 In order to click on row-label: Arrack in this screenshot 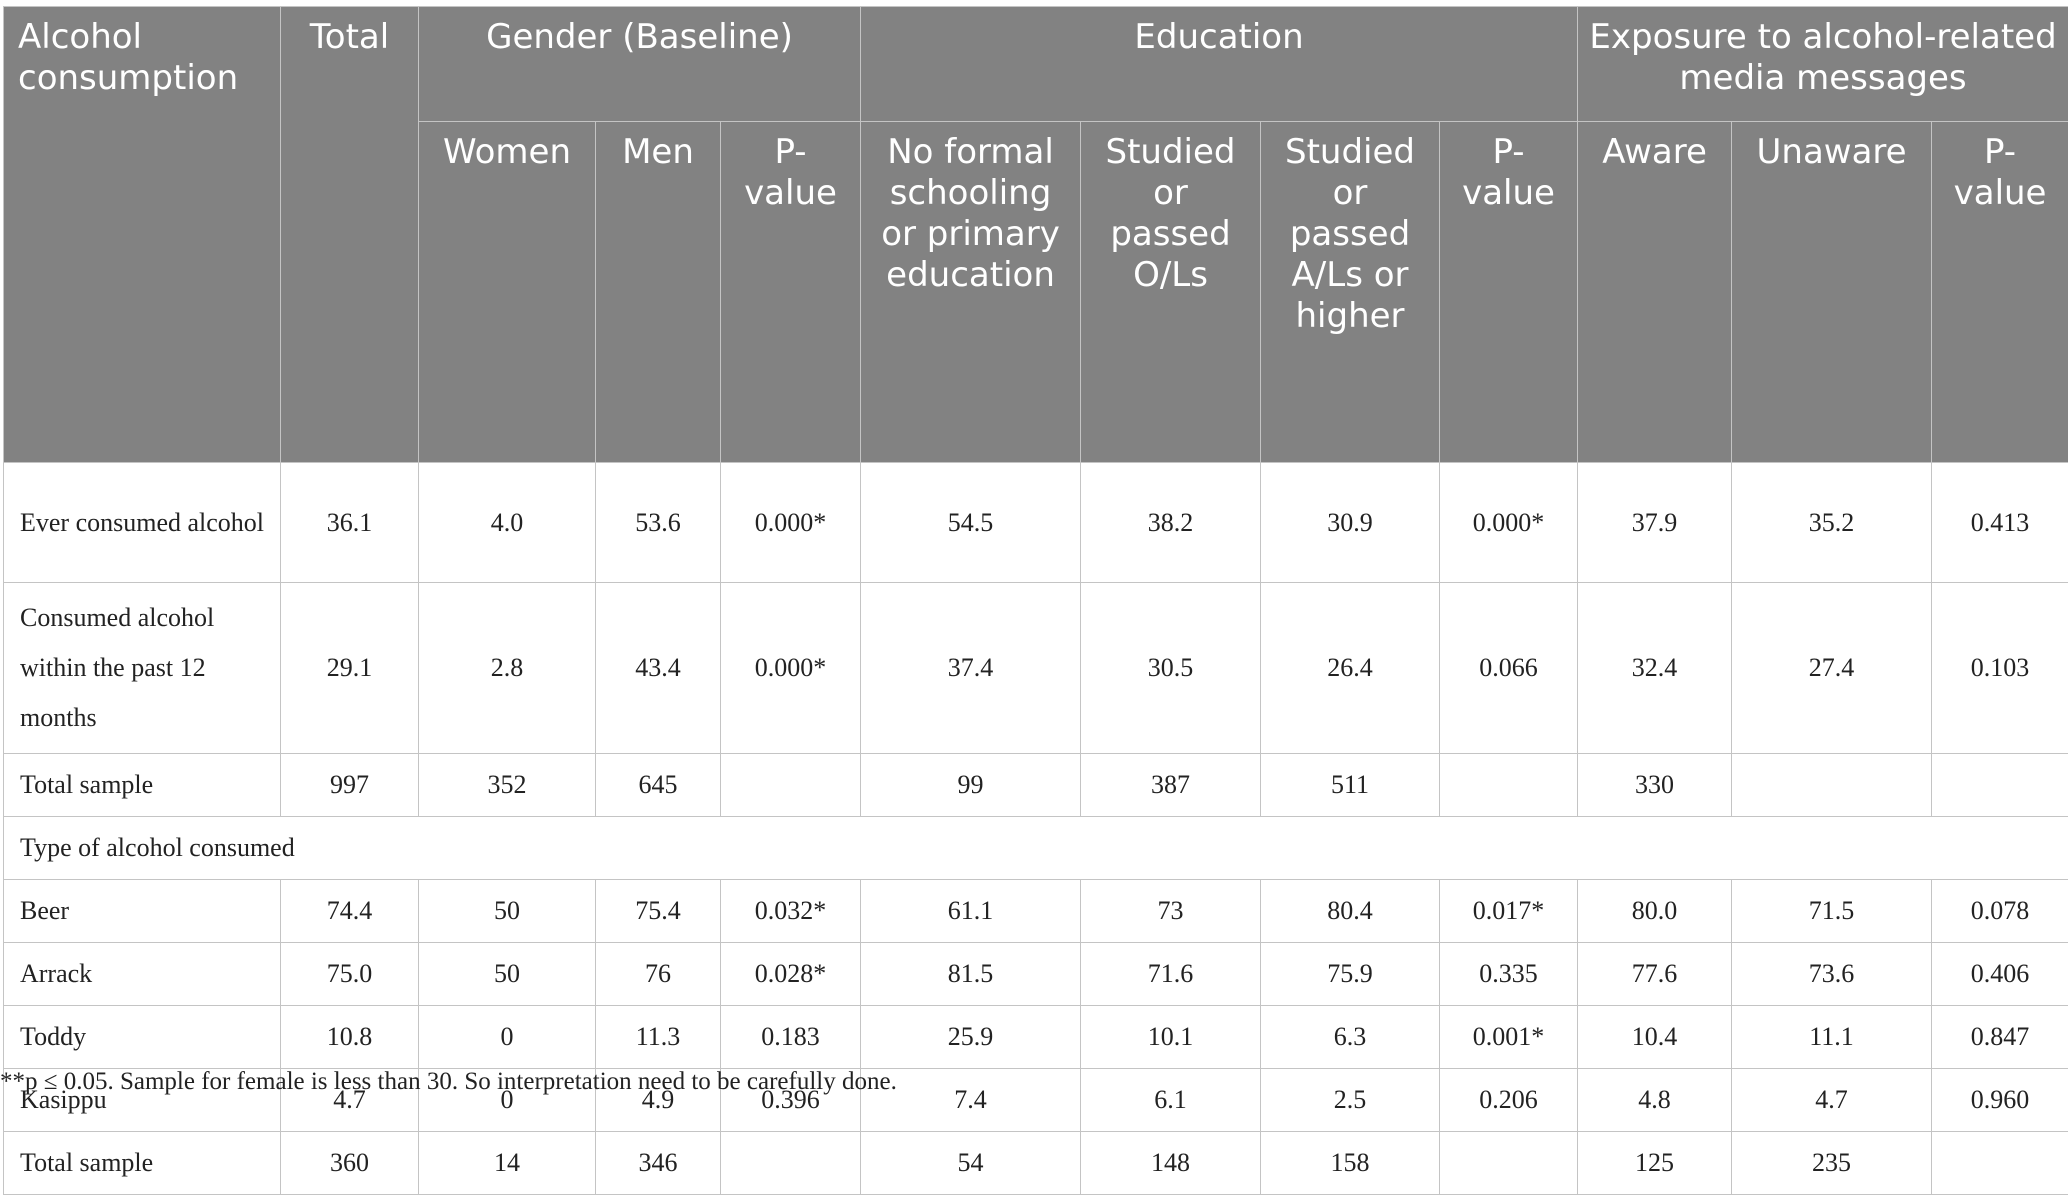, I will do `click(142, 974)`.